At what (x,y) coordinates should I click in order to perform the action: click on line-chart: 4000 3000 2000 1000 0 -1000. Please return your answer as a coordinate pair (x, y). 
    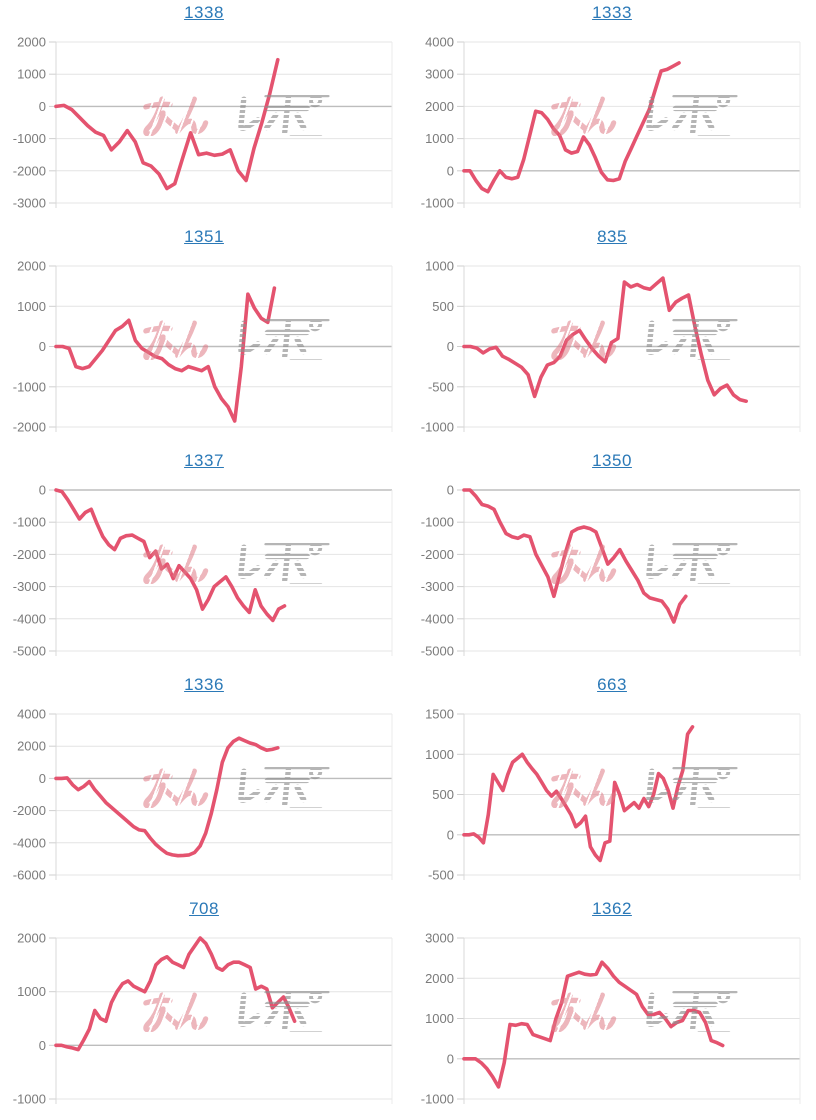
    Looking at the image, I should click on (611, 123).